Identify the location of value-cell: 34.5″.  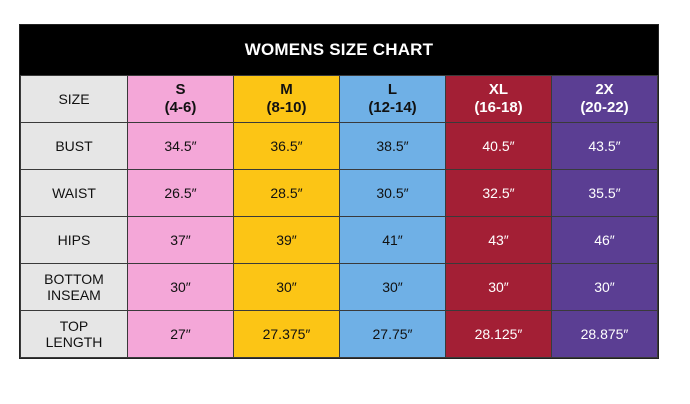
(180, 146).